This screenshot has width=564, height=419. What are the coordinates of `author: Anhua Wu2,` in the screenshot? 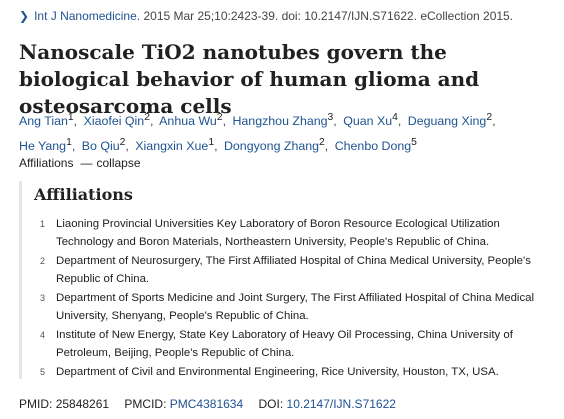 It's located at (193, 120).